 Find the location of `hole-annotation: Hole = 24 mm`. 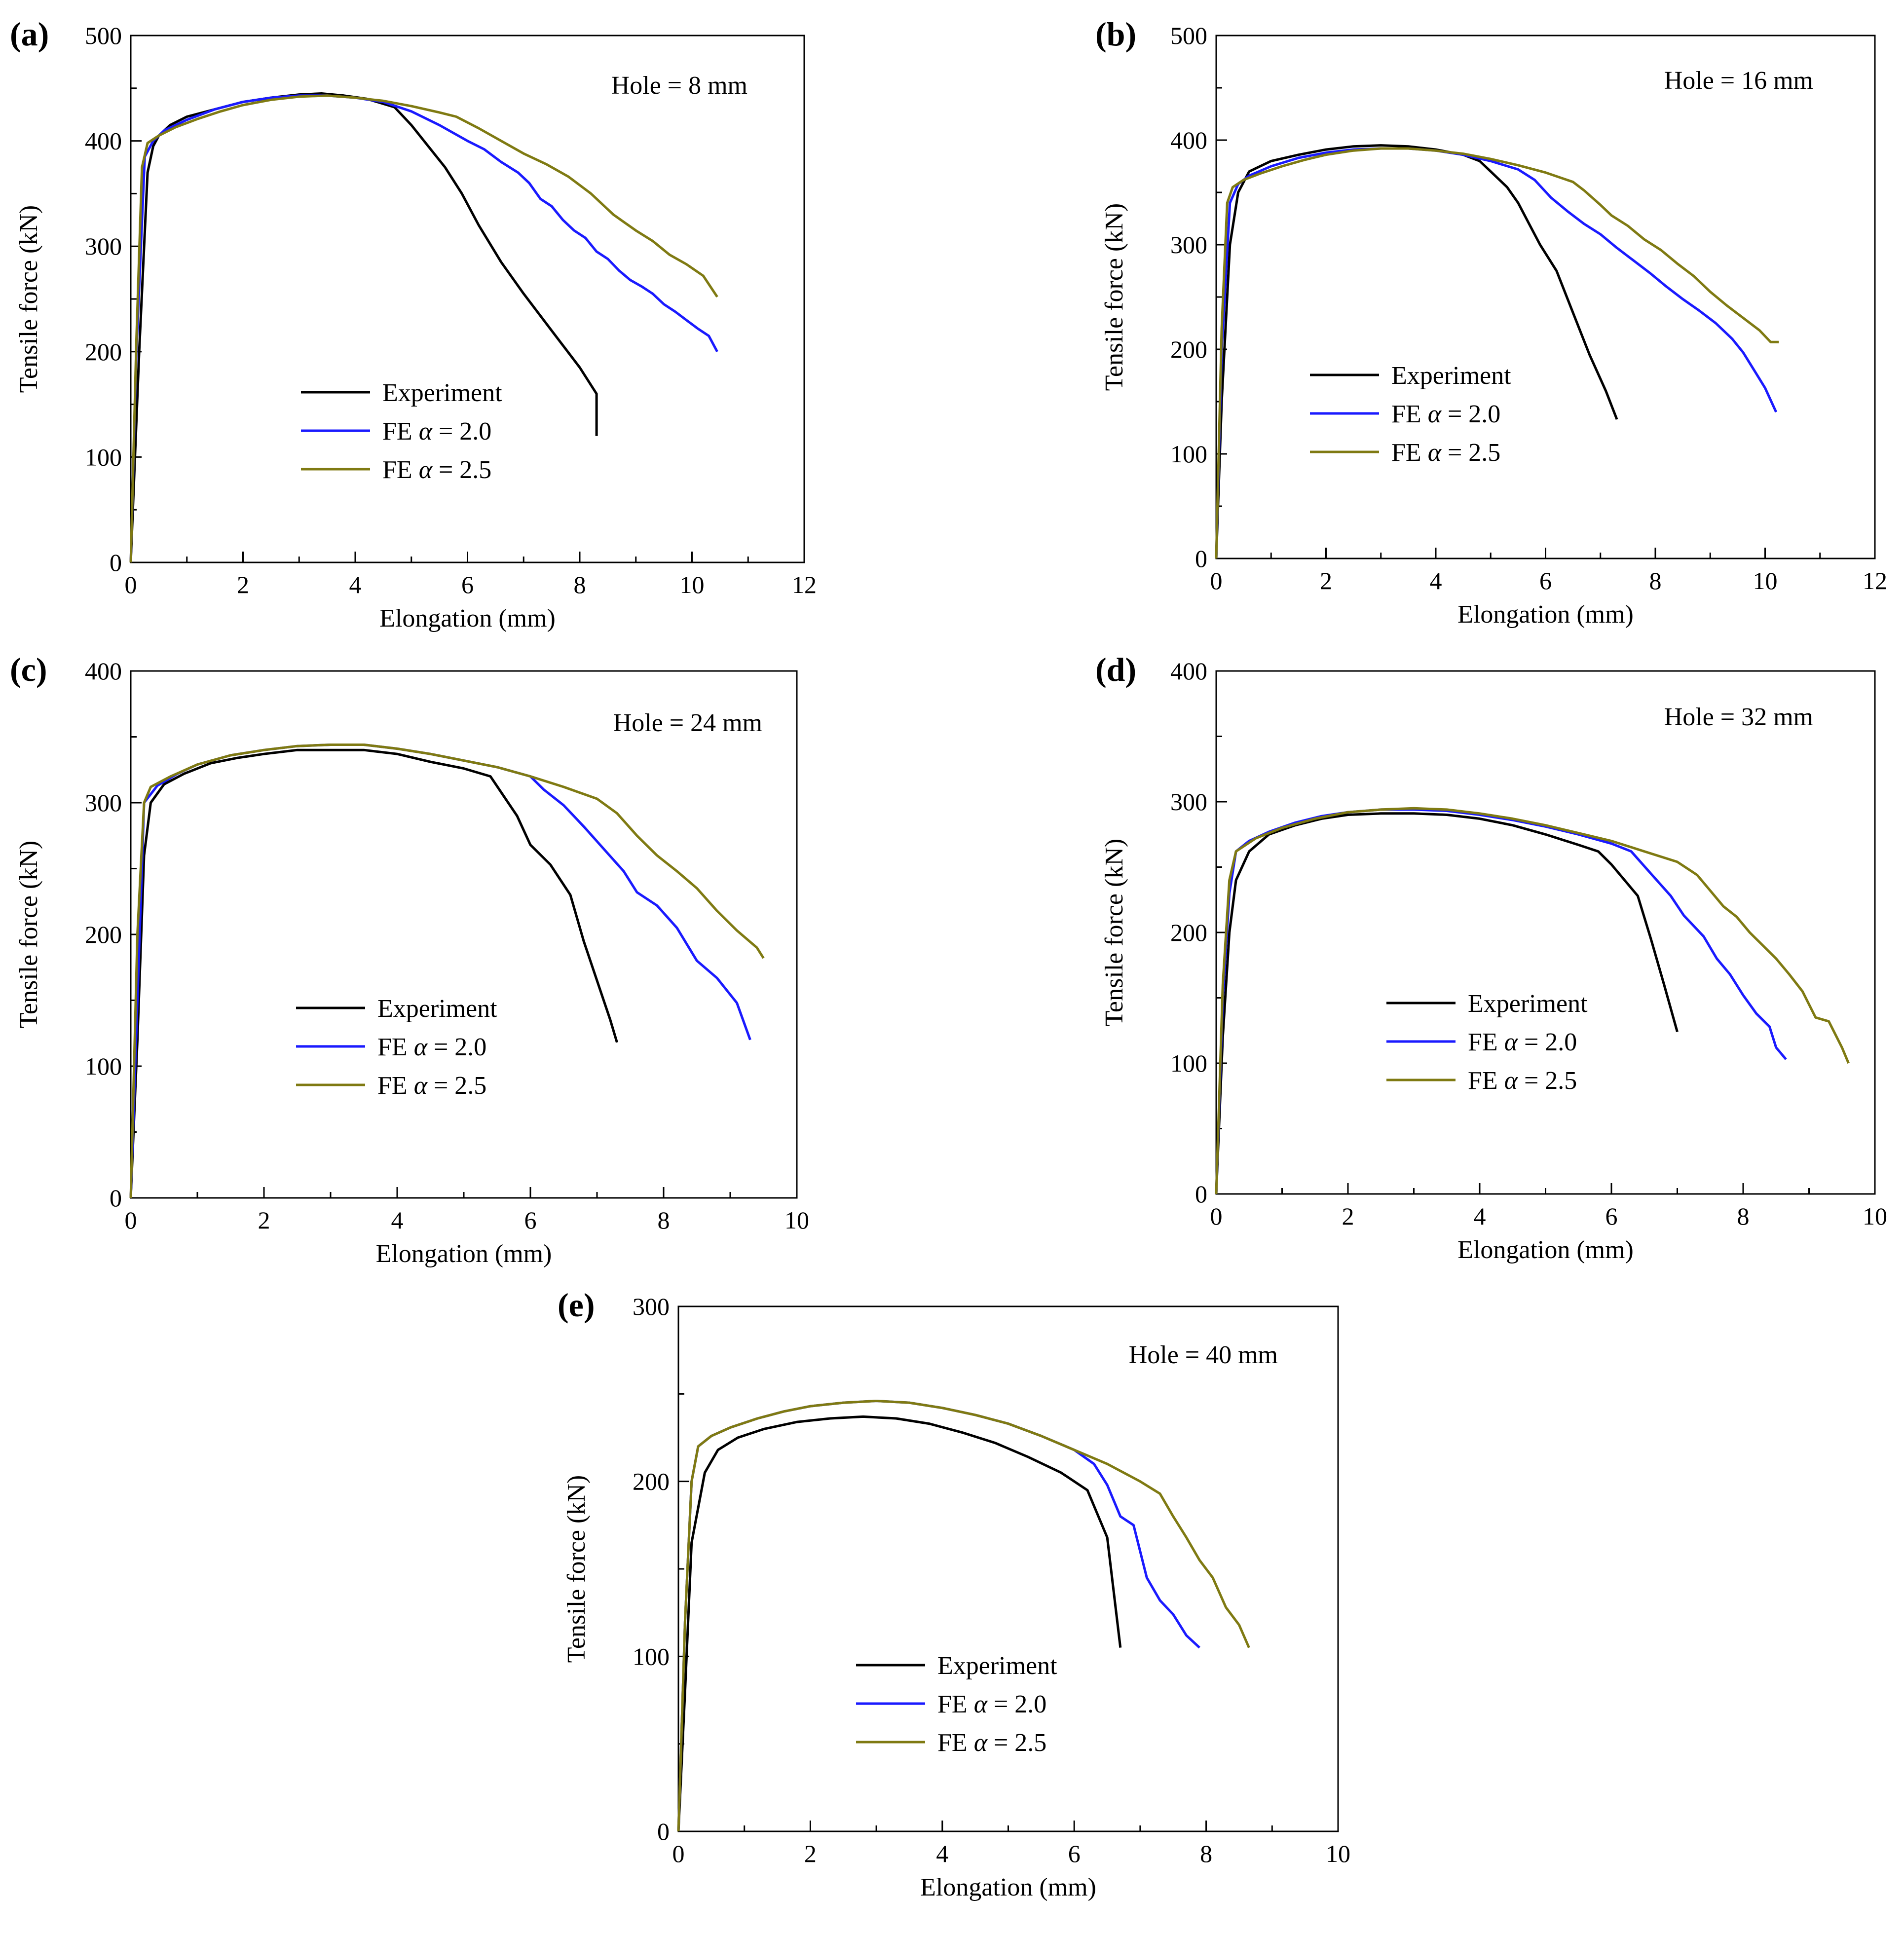

hole-annotation: Hole = 24 mm is located at coordinates (687, 723).